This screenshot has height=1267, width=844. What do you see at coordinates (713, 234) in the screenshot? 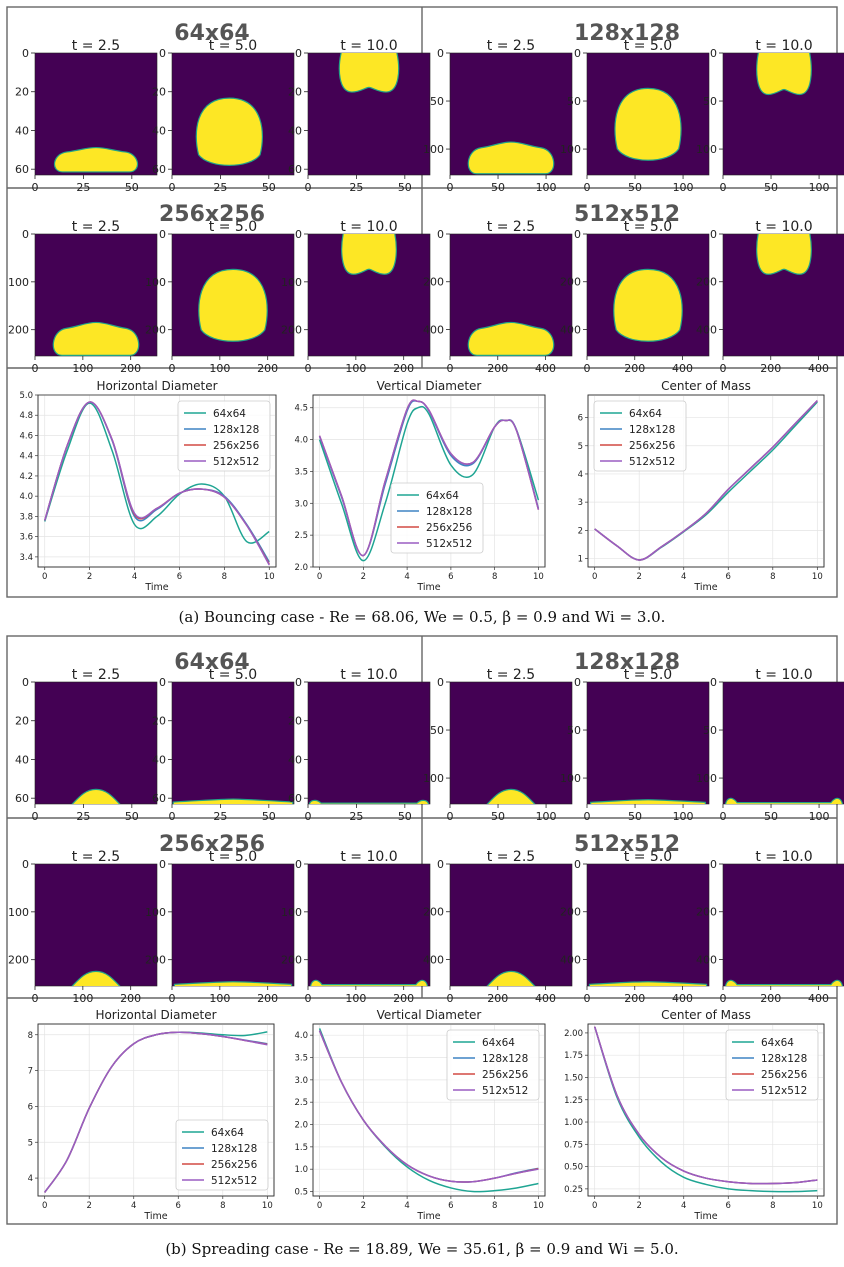
I see `a-512-y-tick-label: 0` at bounding box center [713, 234].